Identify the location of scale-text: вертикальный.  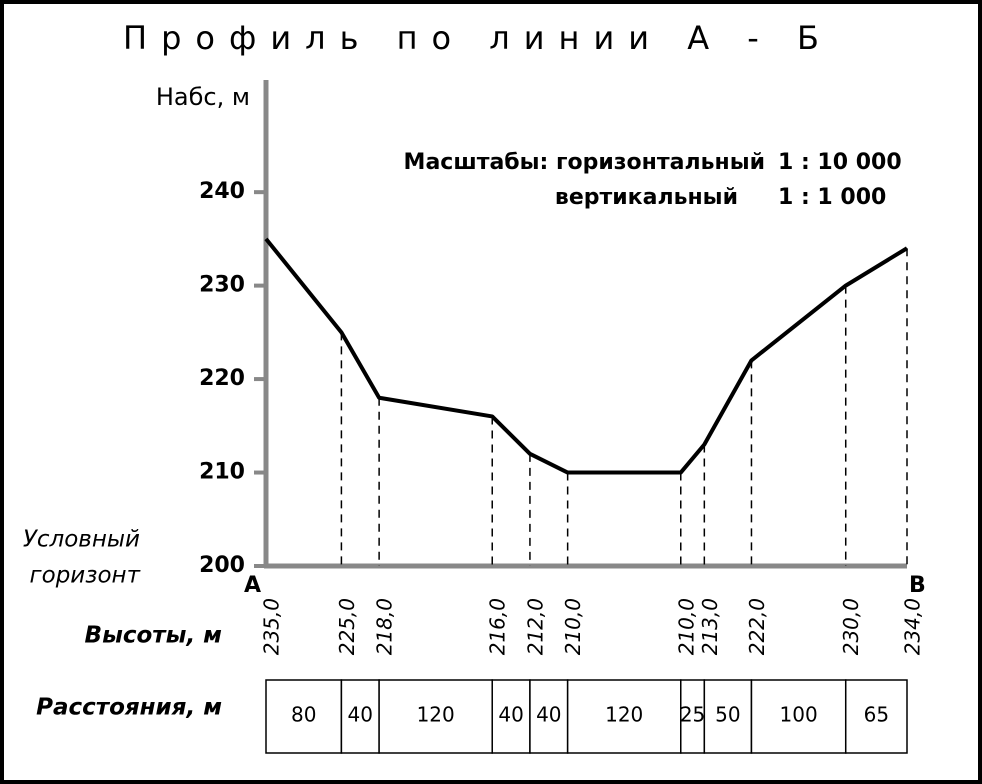
(646, 197).